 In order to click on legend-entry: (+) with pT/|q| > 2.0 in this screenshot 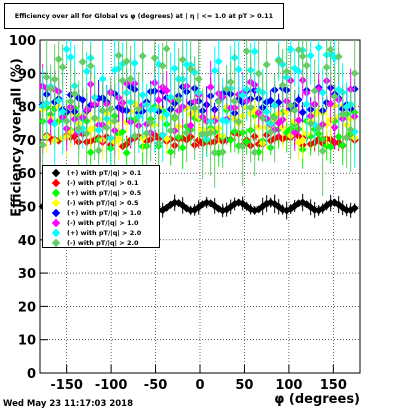, I will do `click(101, 233)`.